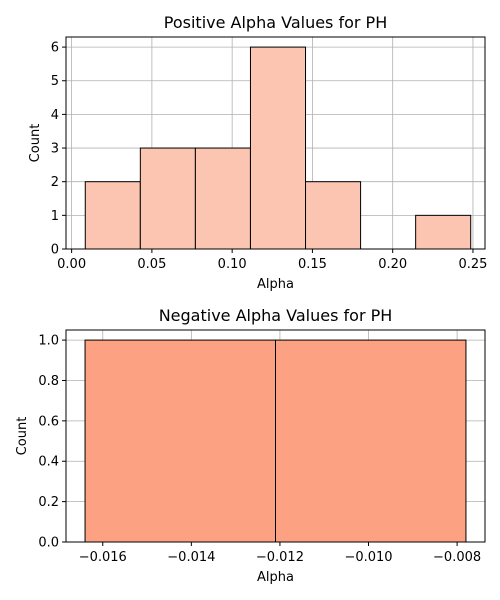 Image resolution: width=500 pixels, height=600 pixels. What do you see at coordinates (232, 264) in the screenshot?
I see `x-tick-label: 0.10` at bounding box center [232, 264].